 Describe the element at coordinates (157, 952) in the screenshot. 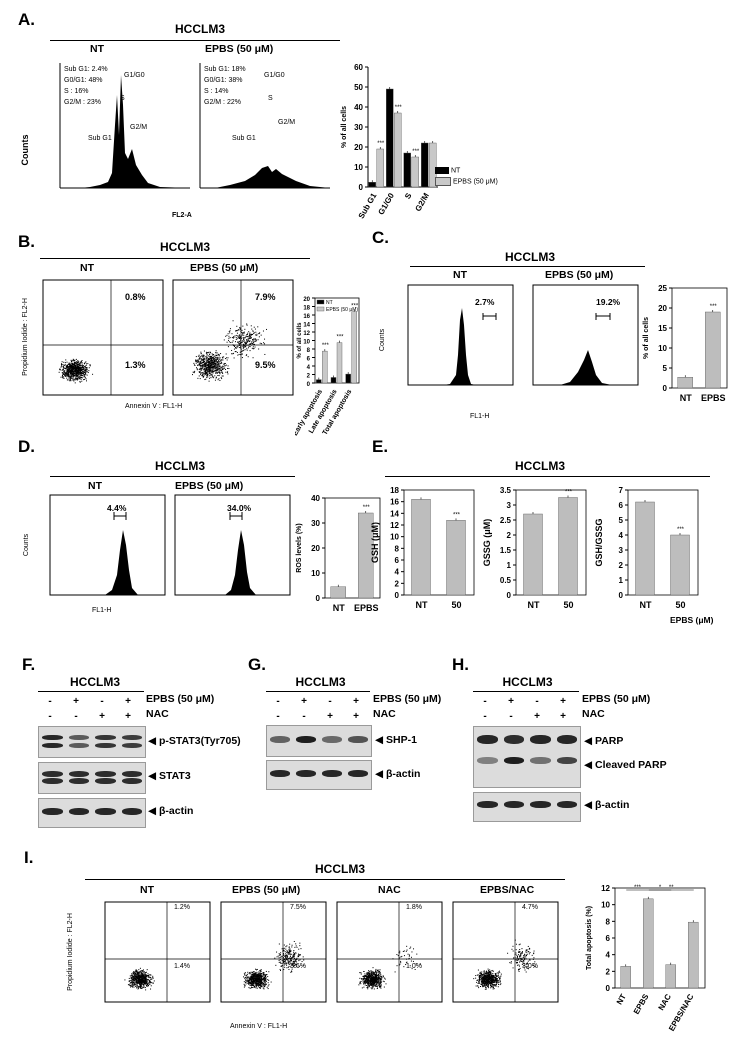

I see `plot-frame` at that location.